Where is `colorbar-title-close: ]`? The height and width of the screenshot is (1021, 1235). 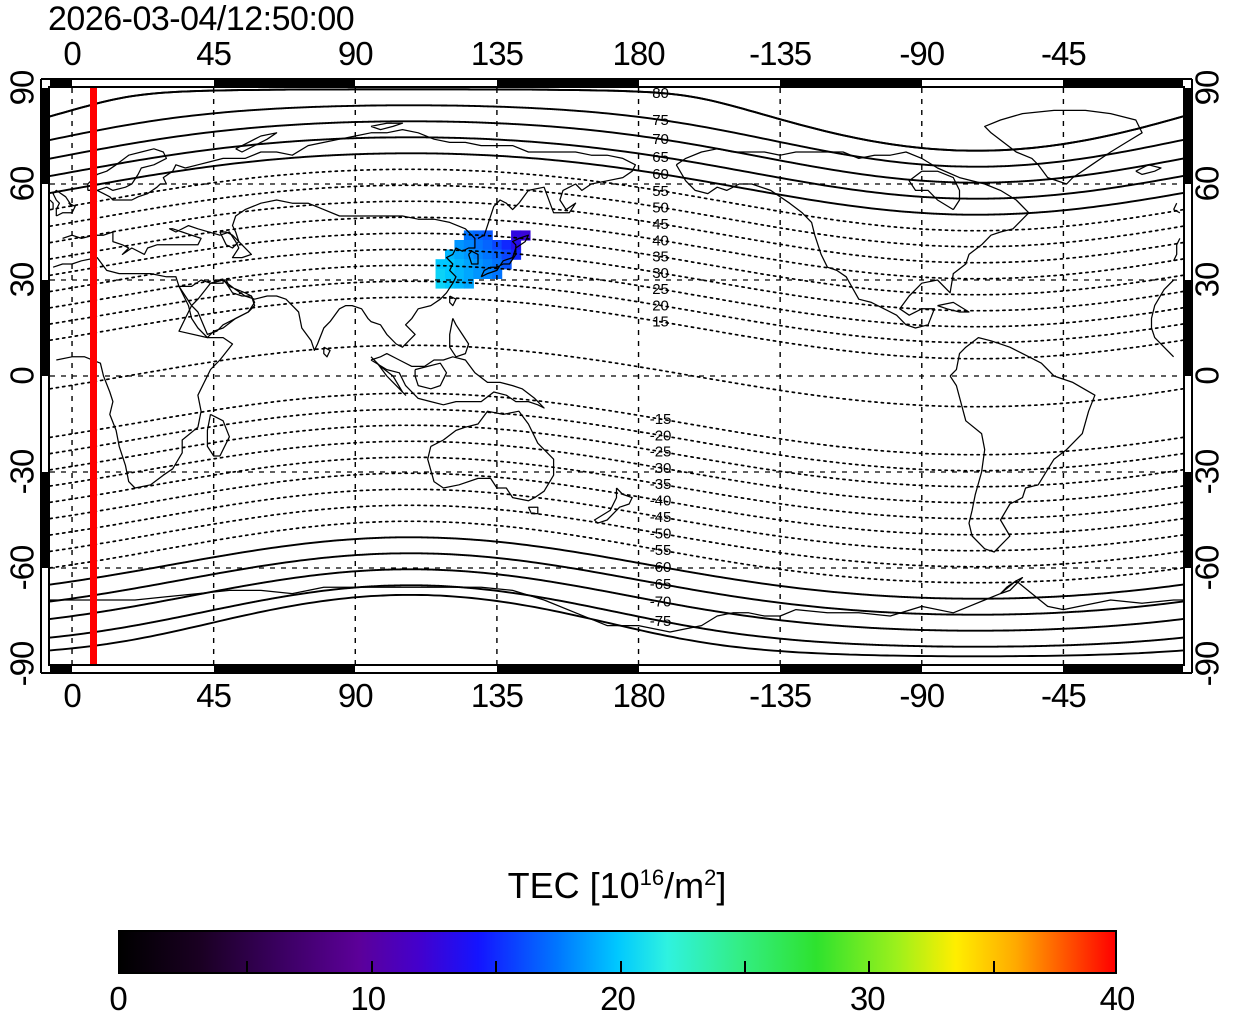
colorbar-title-close: ] is located at coordinates (721, 885).